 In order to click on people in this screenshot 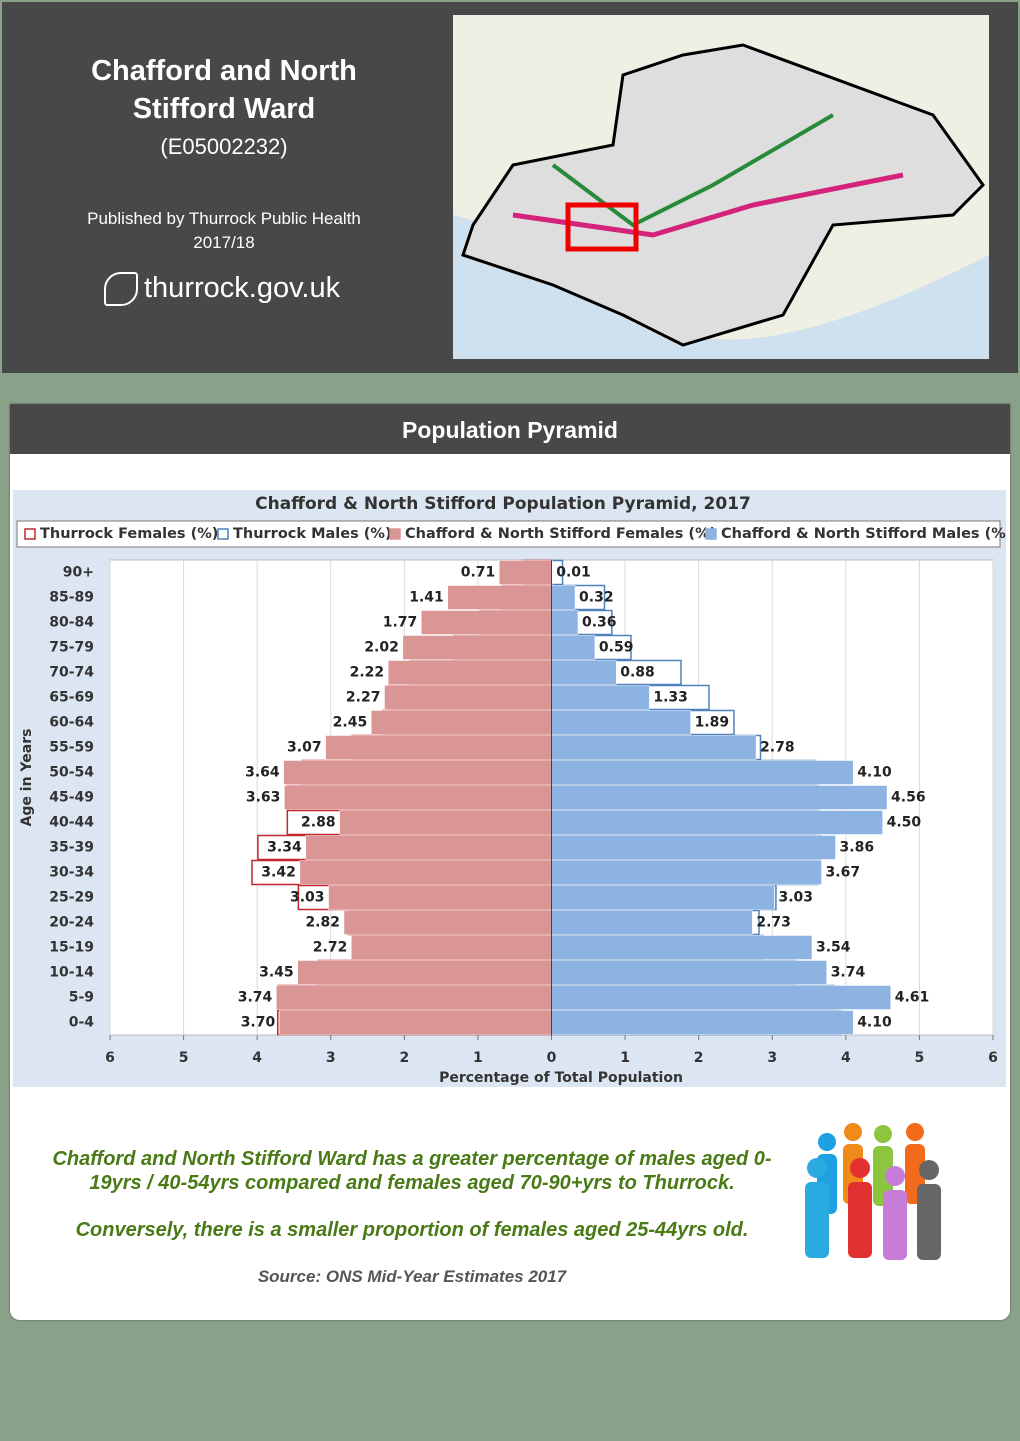, I will do `click(873, 1191)`.